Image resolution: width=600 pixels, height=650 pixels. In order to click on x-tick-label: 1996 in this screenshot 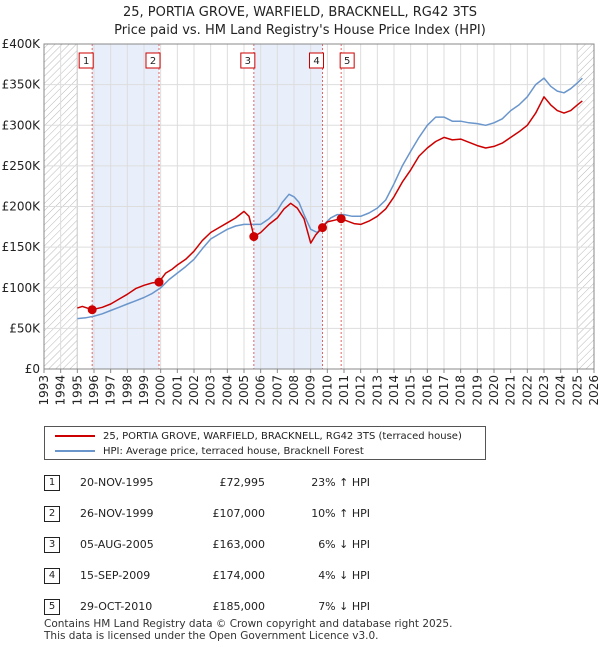, I will do `click(94, 390)`.